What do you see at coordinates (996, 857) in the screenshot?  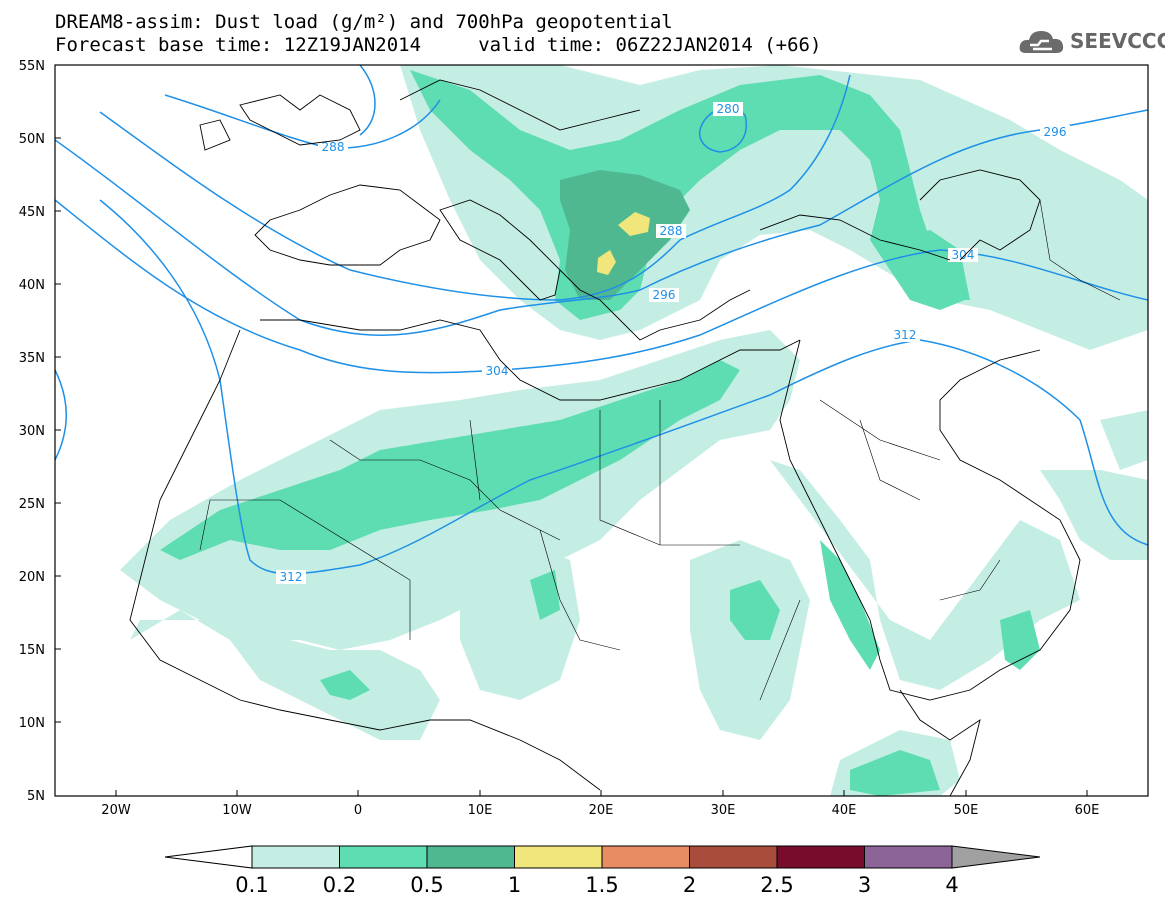 I see `colorbar-high-arrow` at bounding box center [996, 857].